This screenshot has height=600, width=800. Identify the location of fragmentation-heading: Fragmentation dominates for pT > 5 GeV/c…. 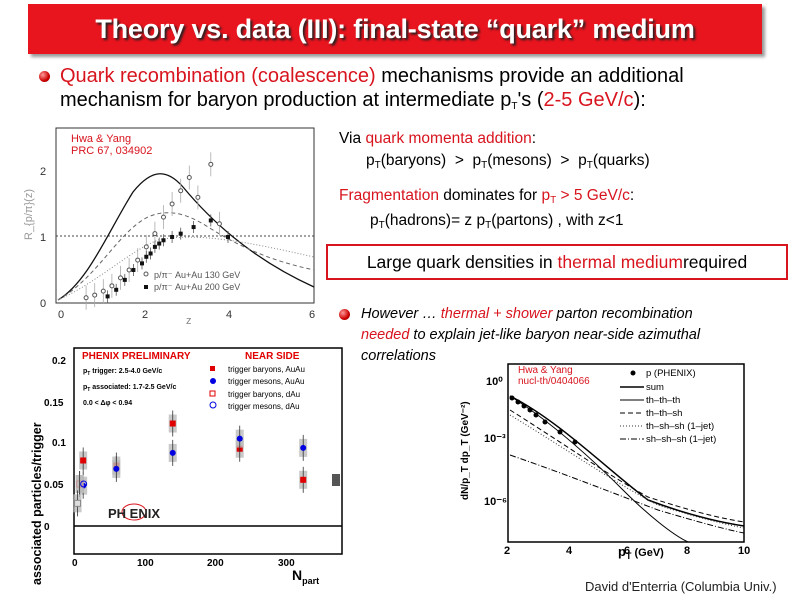
(487, 196).